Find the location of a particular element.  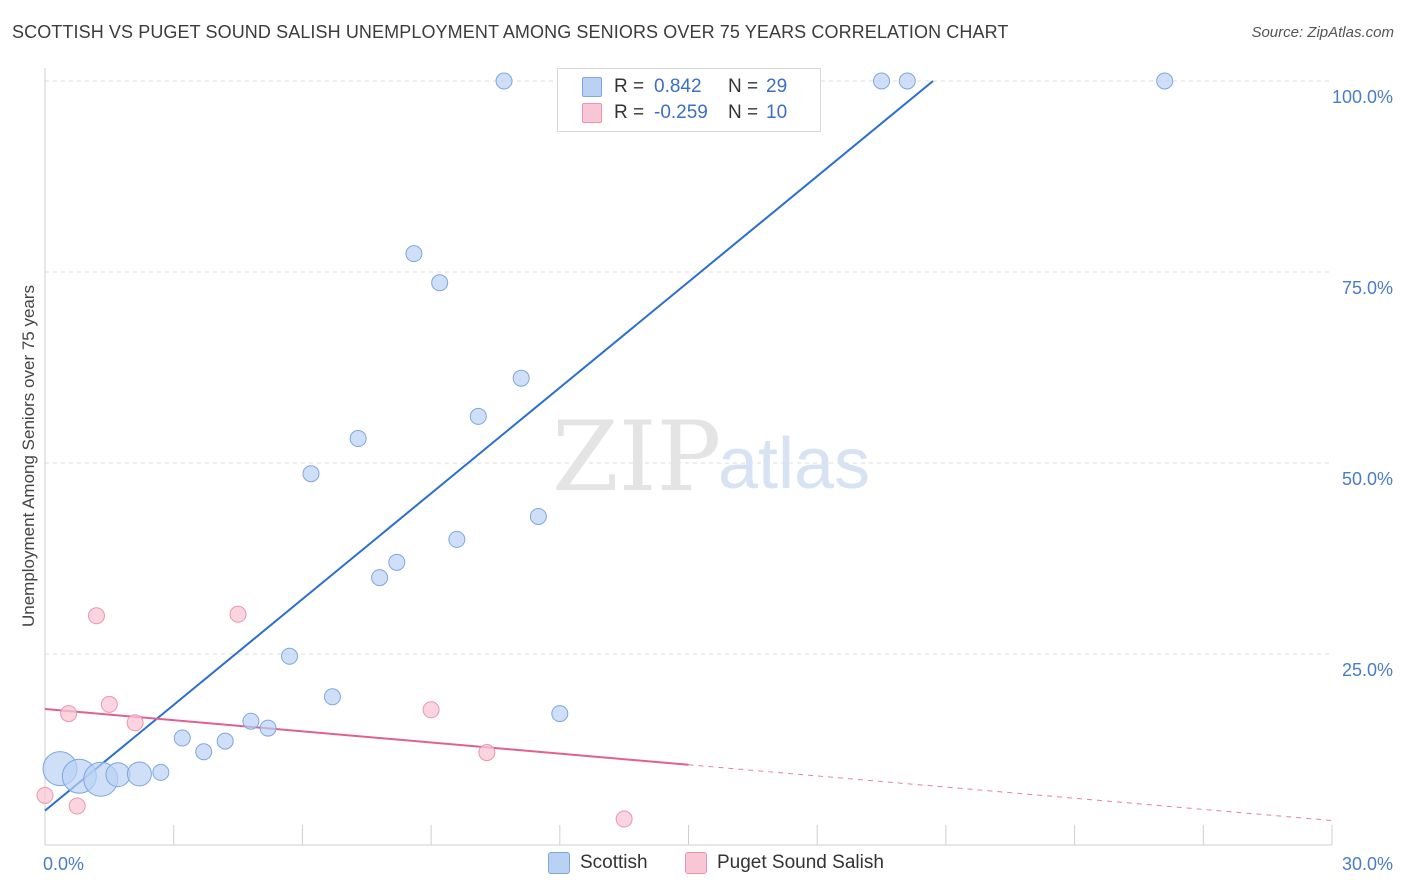

source-label: Source: ZipAtlas.com is located at coordinates (1322, 32).